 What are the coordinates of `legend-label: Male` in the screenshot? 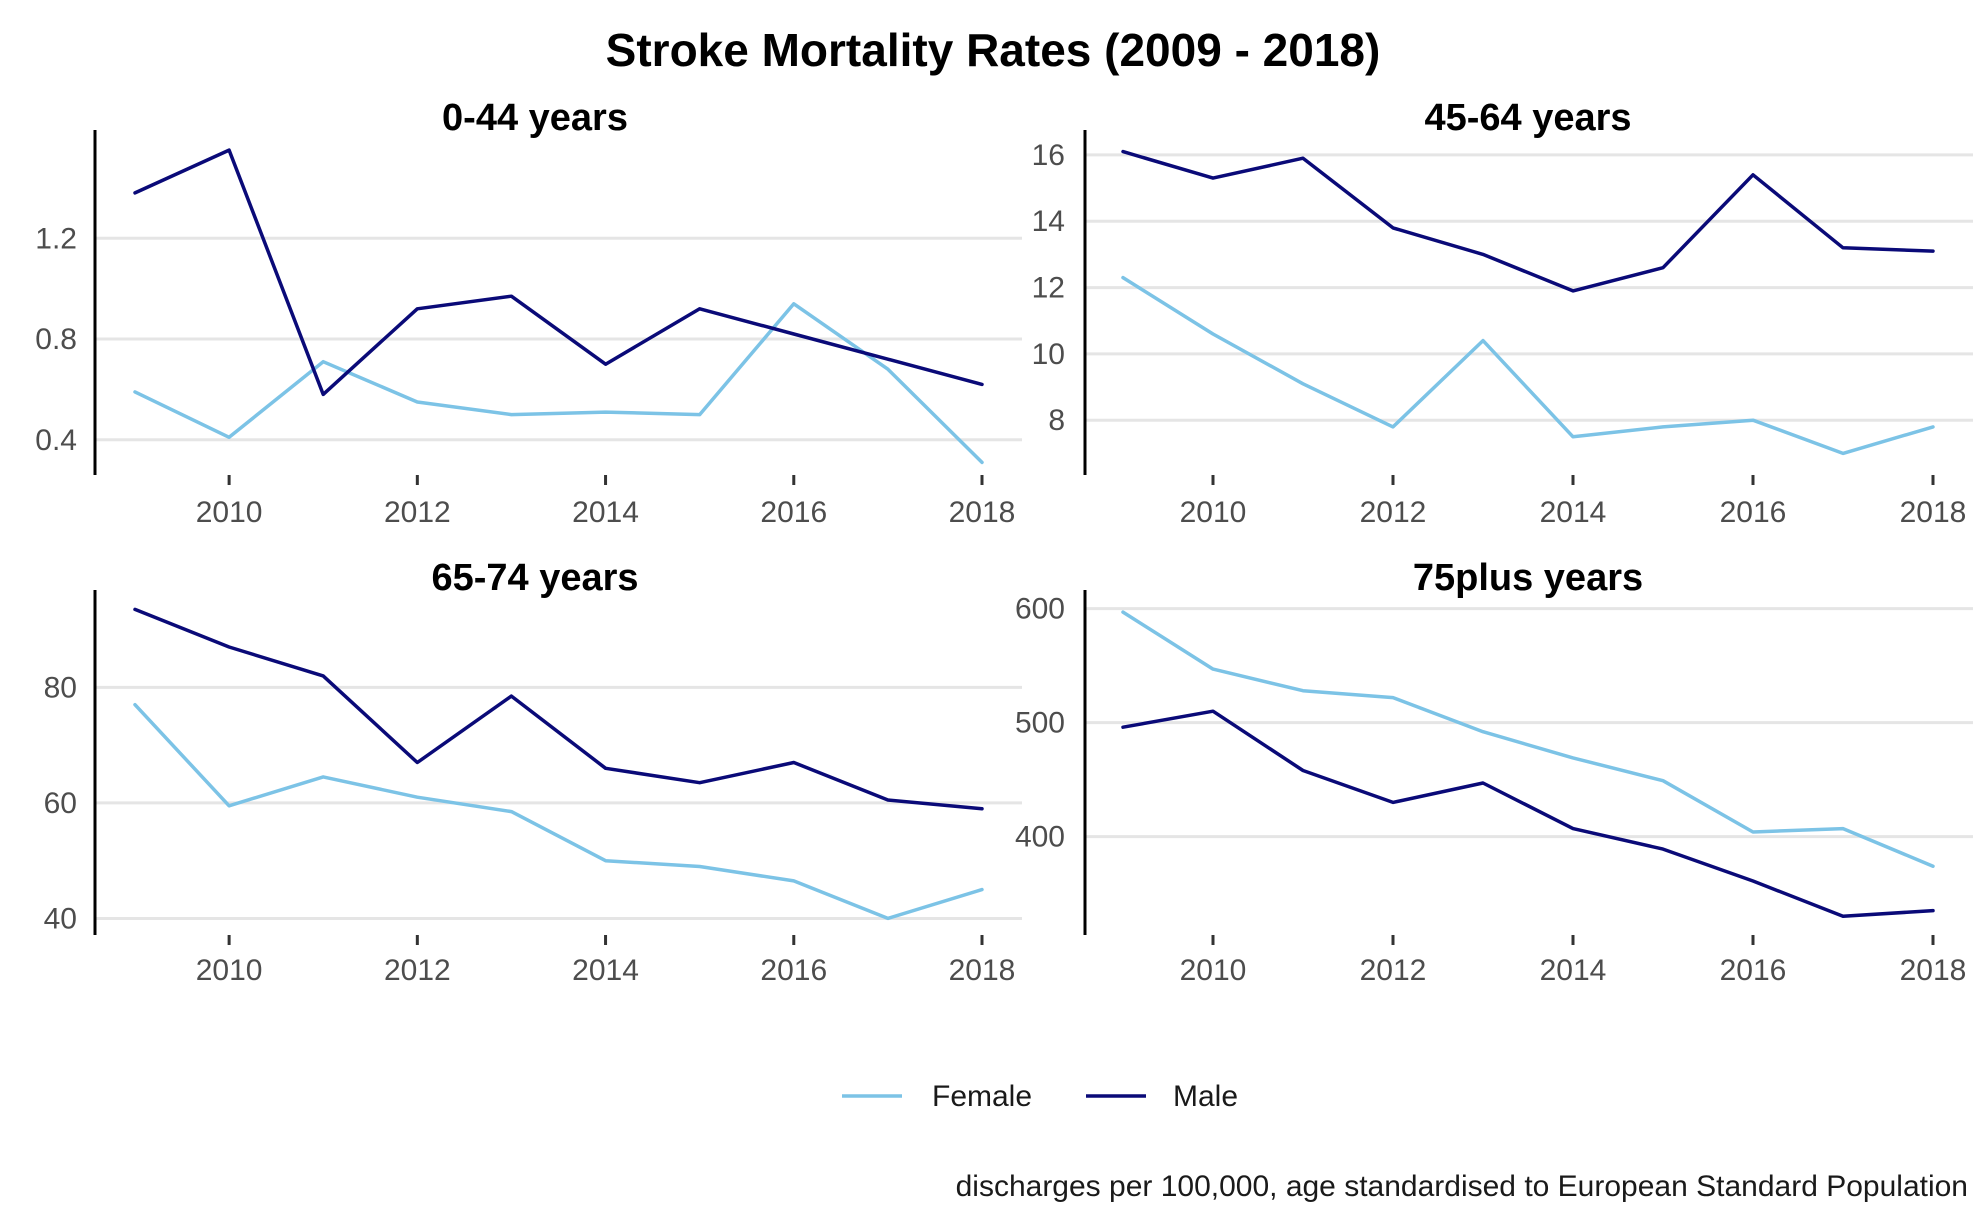 It's located at (1205, 1096).